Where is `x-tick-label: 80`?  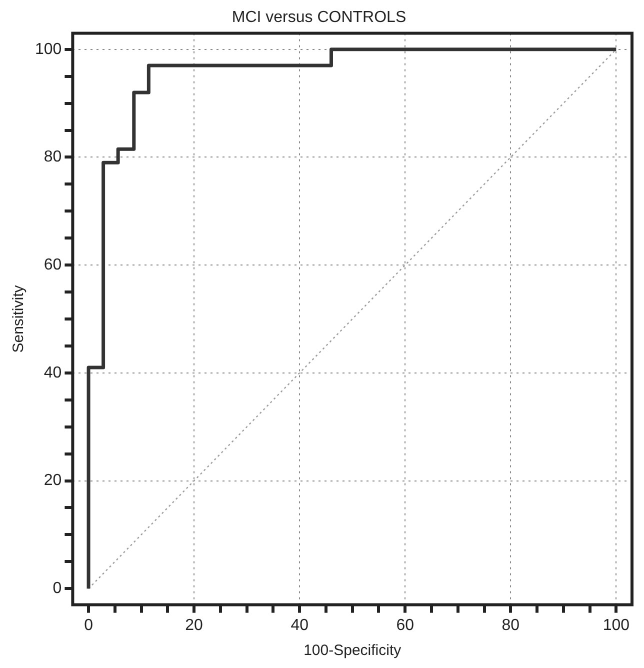
x-tick-label: 80 is located at coordinates (511, 625).